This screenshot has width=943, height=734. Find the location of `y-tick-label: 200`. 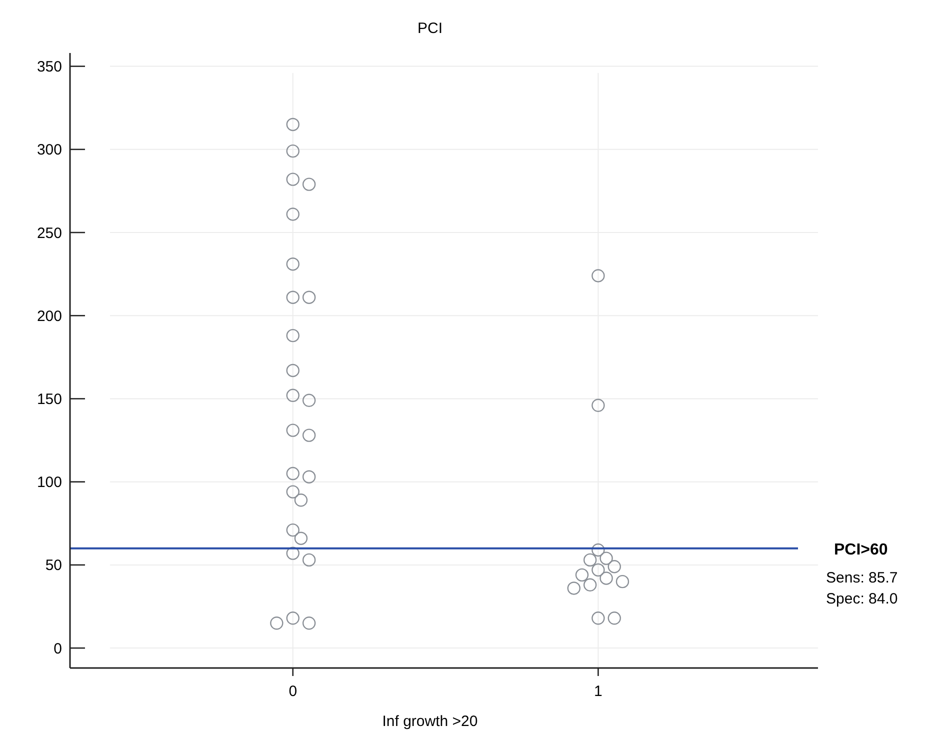

y-tick-label: 200 is located at coordinates (49, 316).